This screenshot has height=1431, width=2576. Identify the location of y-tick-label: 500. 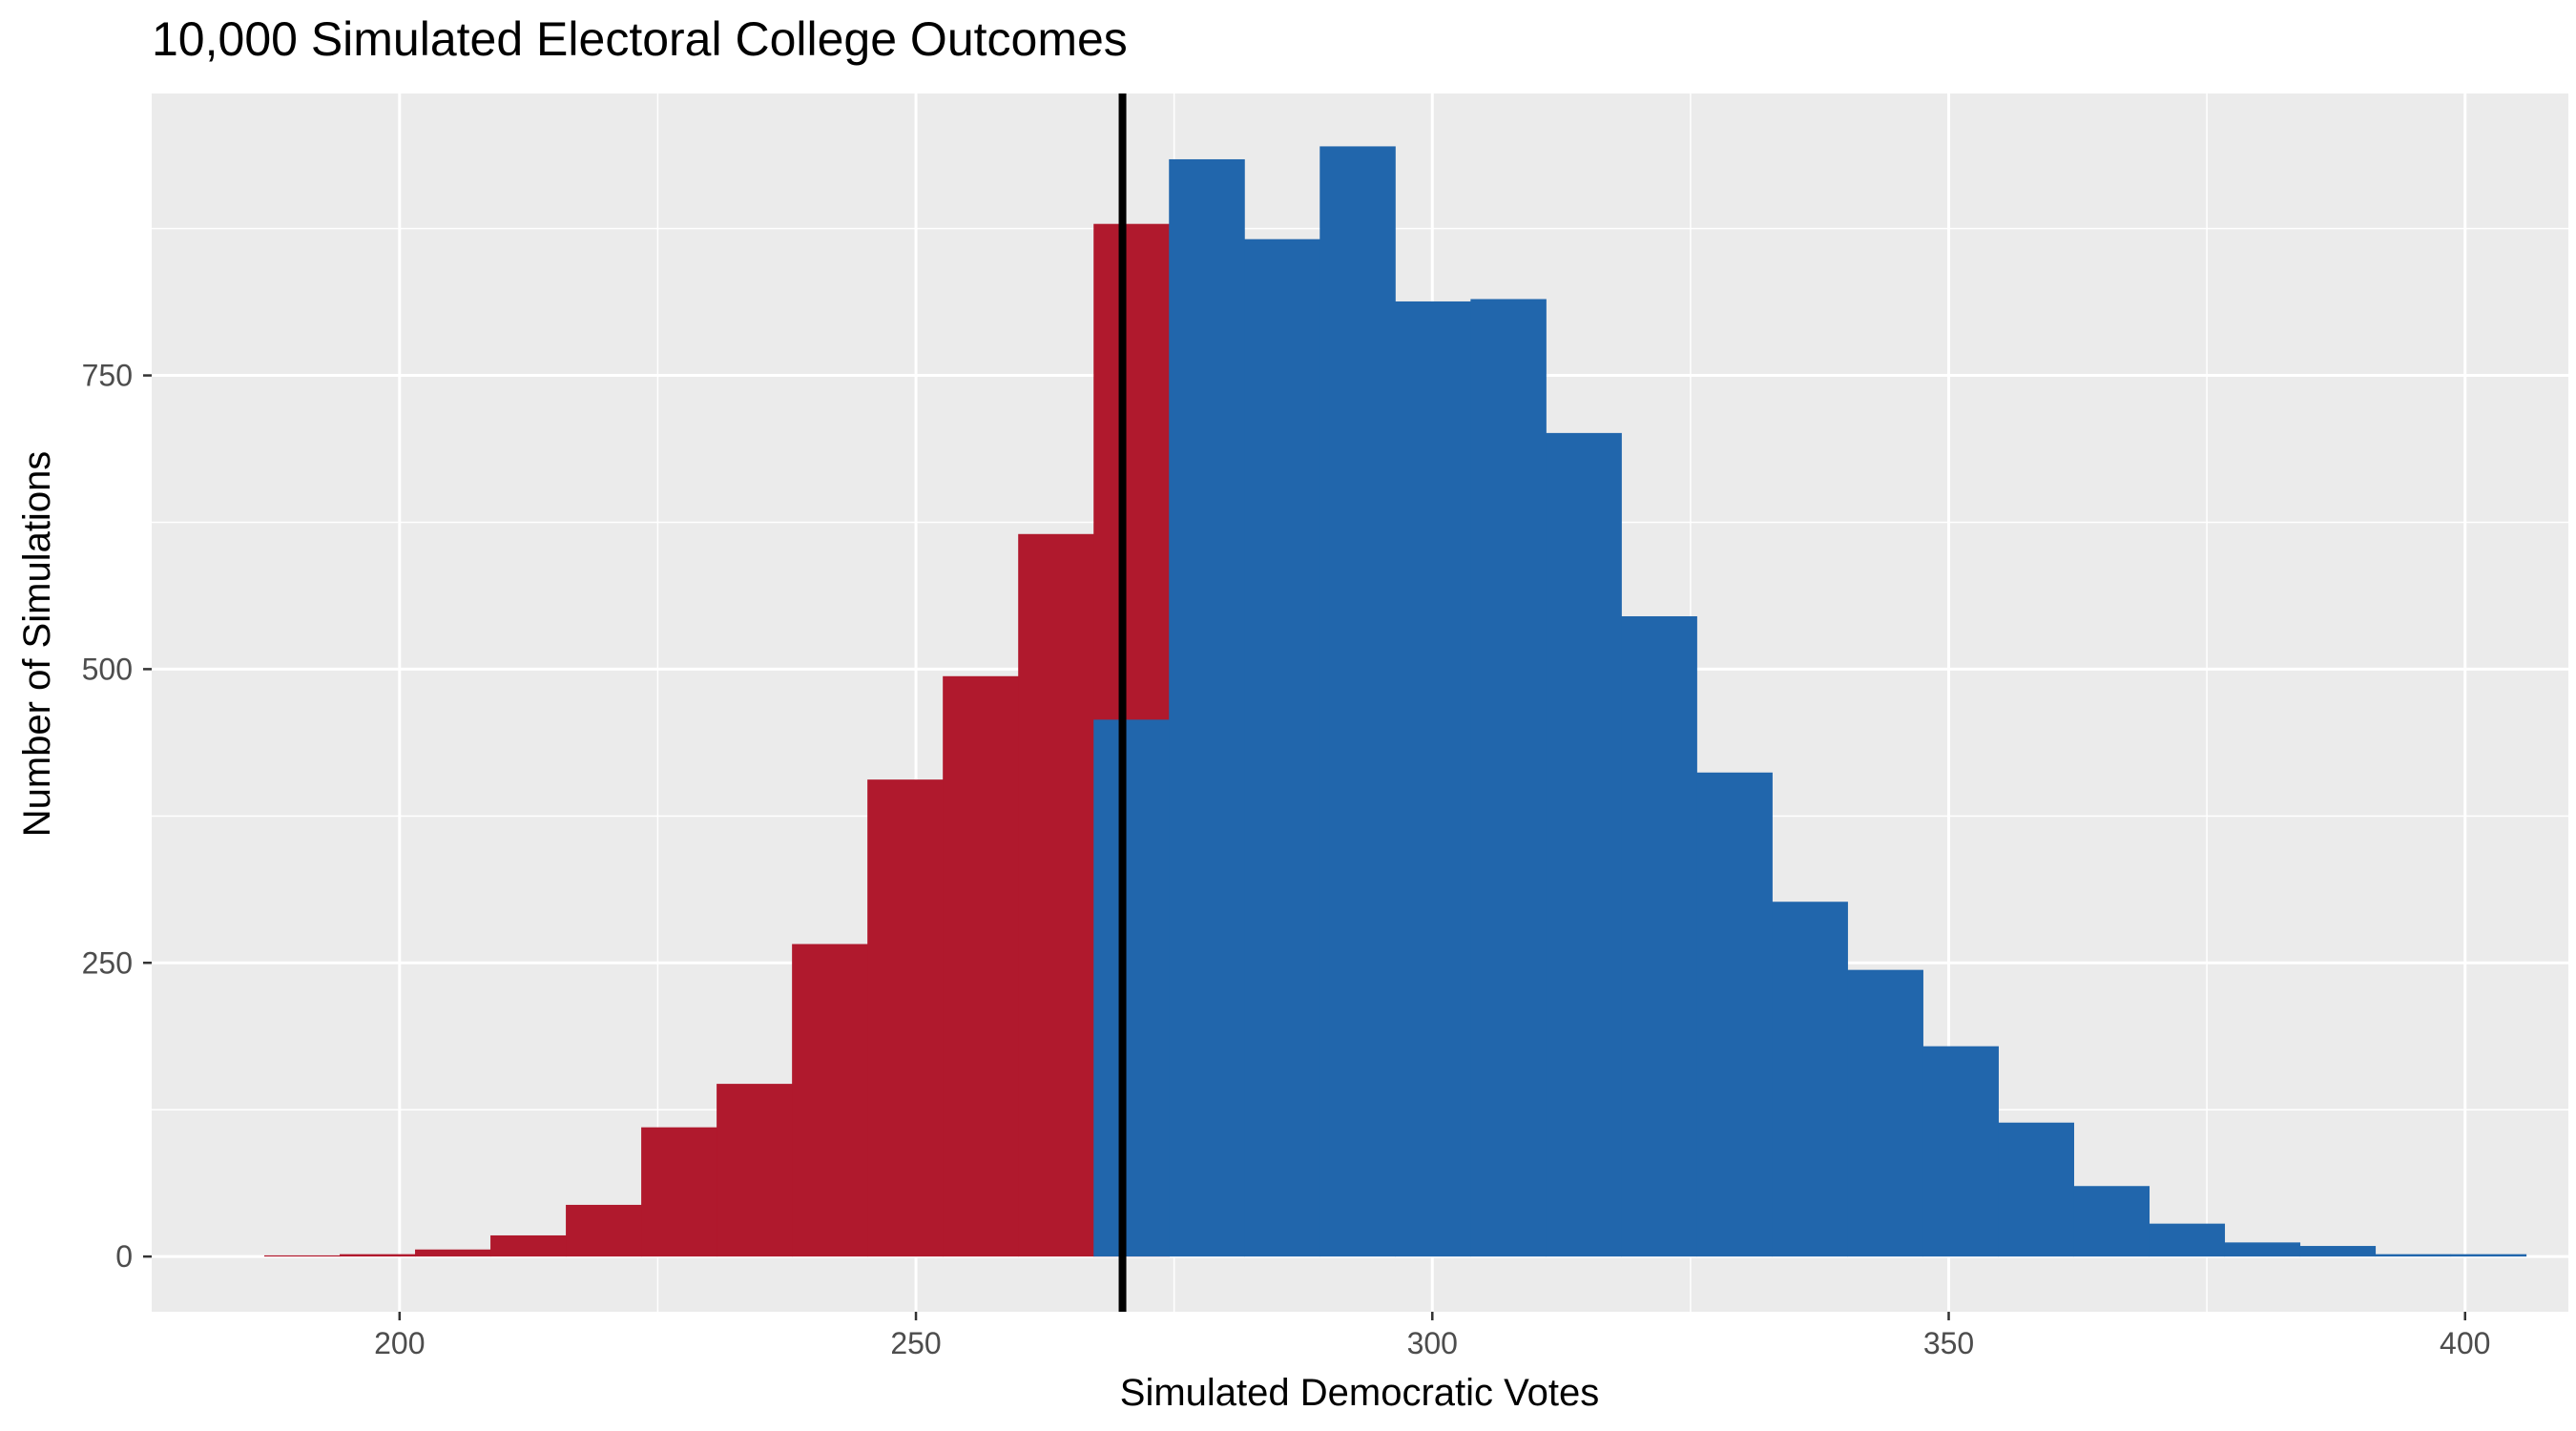
(107, 669).